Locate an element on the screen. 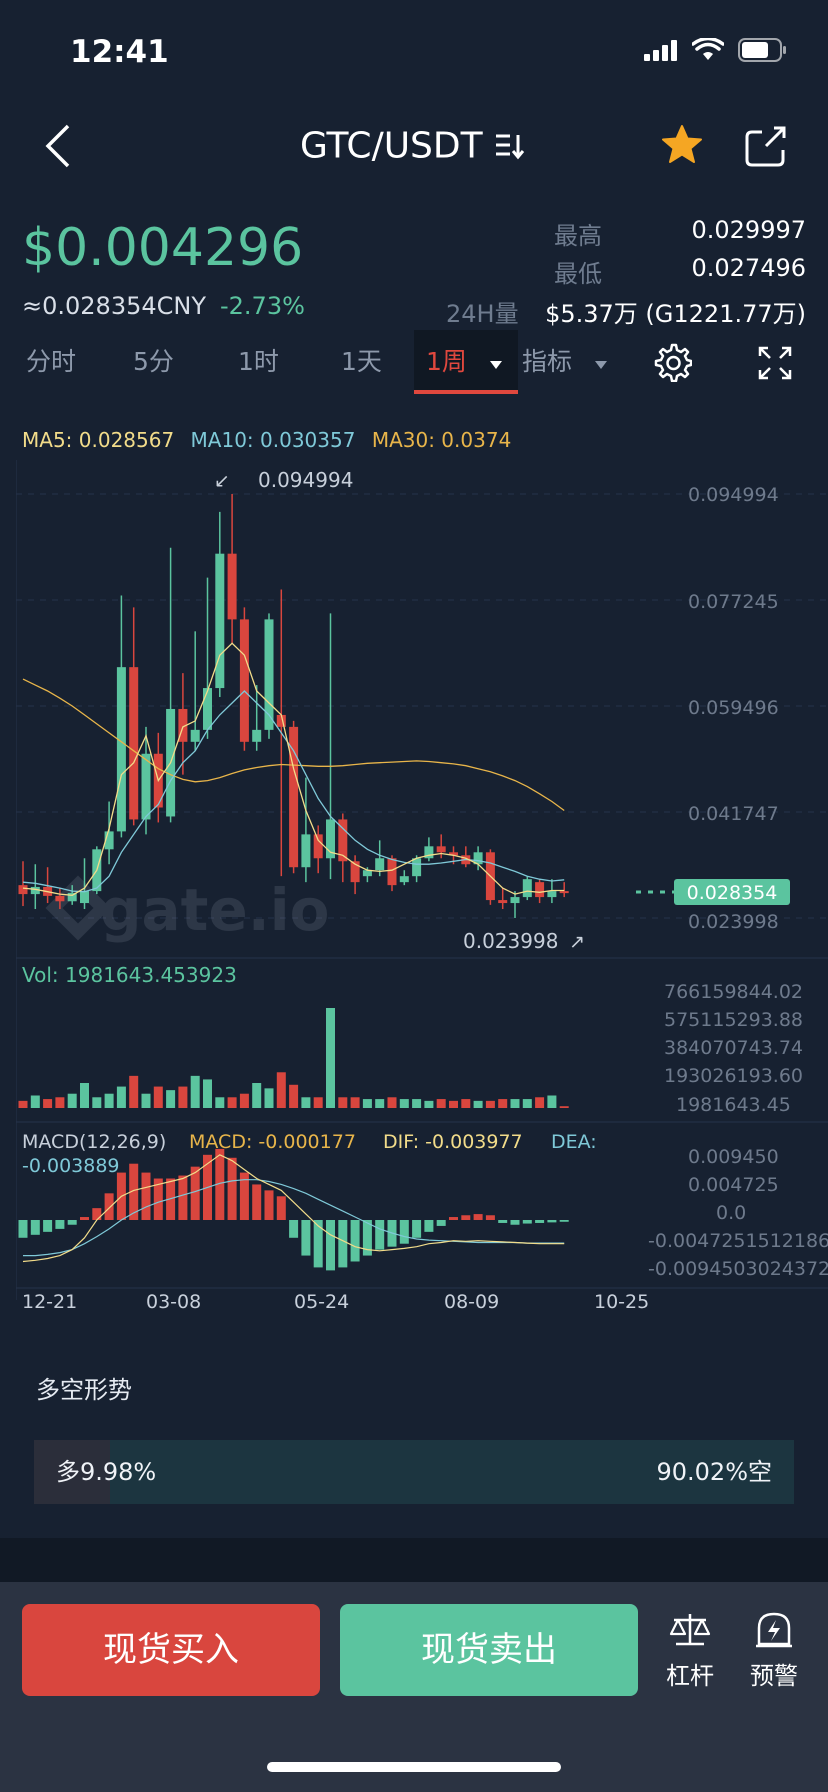 This screenshot has height=1792, width=828. signal-icon is located at coordinates (660, 50).